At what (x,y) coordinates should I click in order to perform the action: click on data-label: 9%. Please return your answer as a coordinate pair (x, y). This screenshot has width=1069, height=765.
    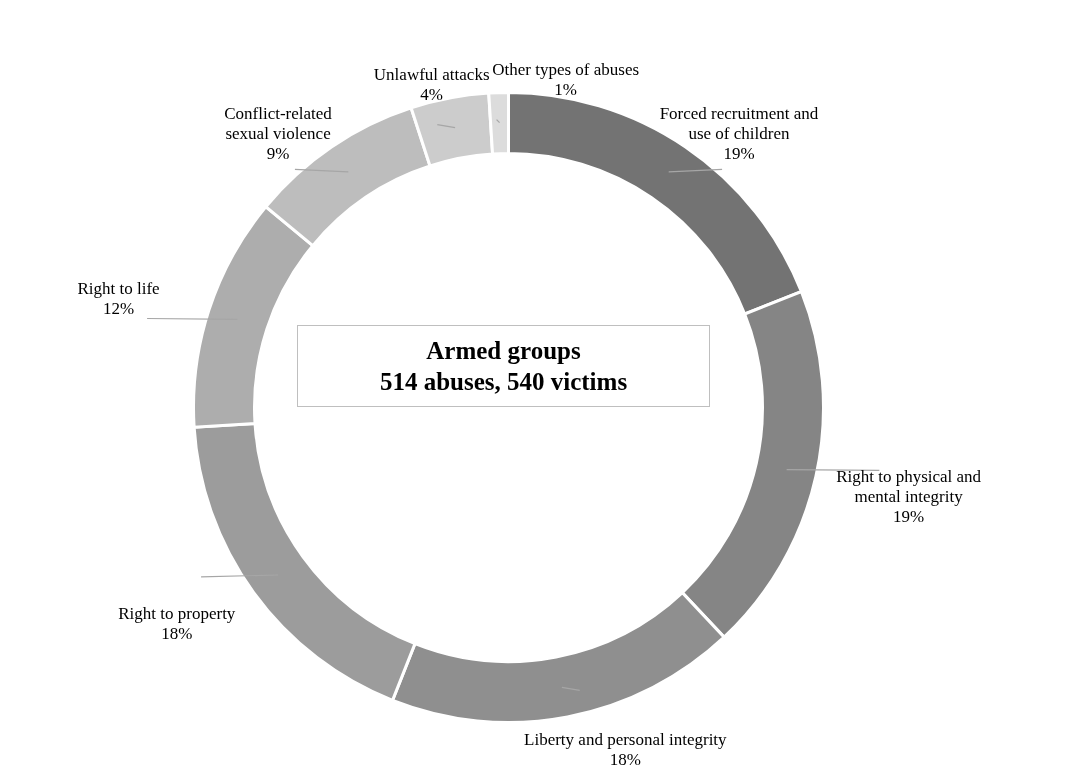
    Looking at the image, I should click on (278, 154).